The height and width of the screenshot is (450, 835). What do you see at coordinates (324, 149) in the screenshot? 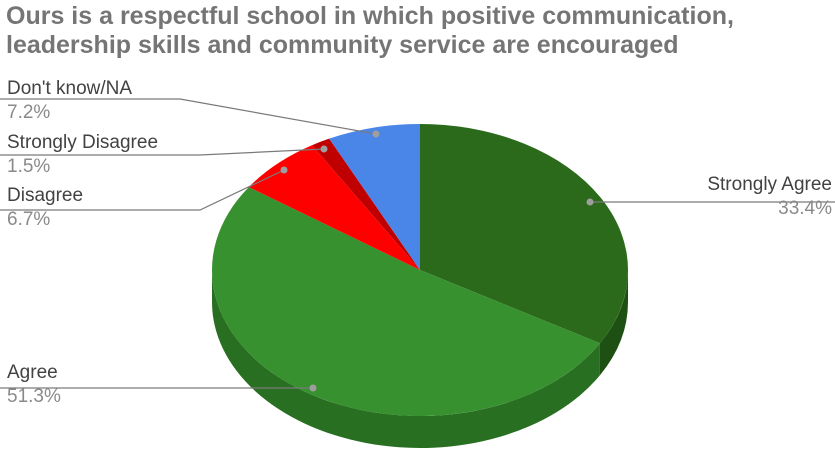
I see `leader-dot-strongly-disagree` at bounding box center [324, 149].